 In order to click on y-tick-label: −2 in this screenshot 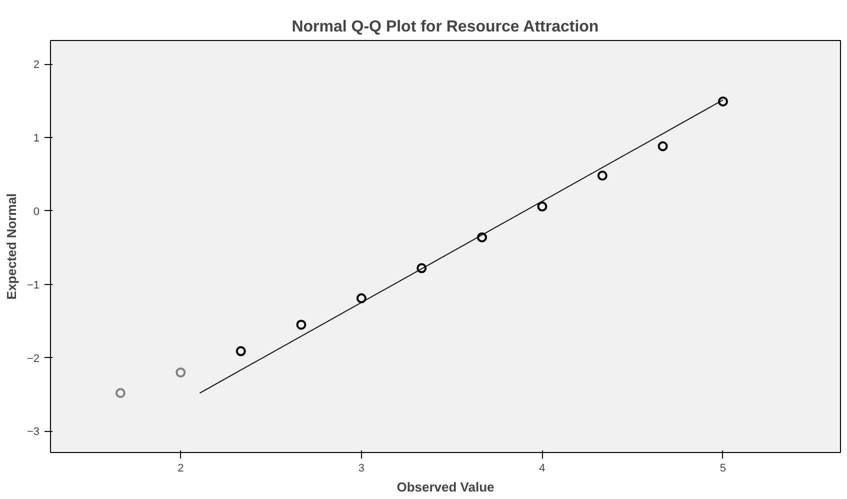, I will do `click(33, 358)`.